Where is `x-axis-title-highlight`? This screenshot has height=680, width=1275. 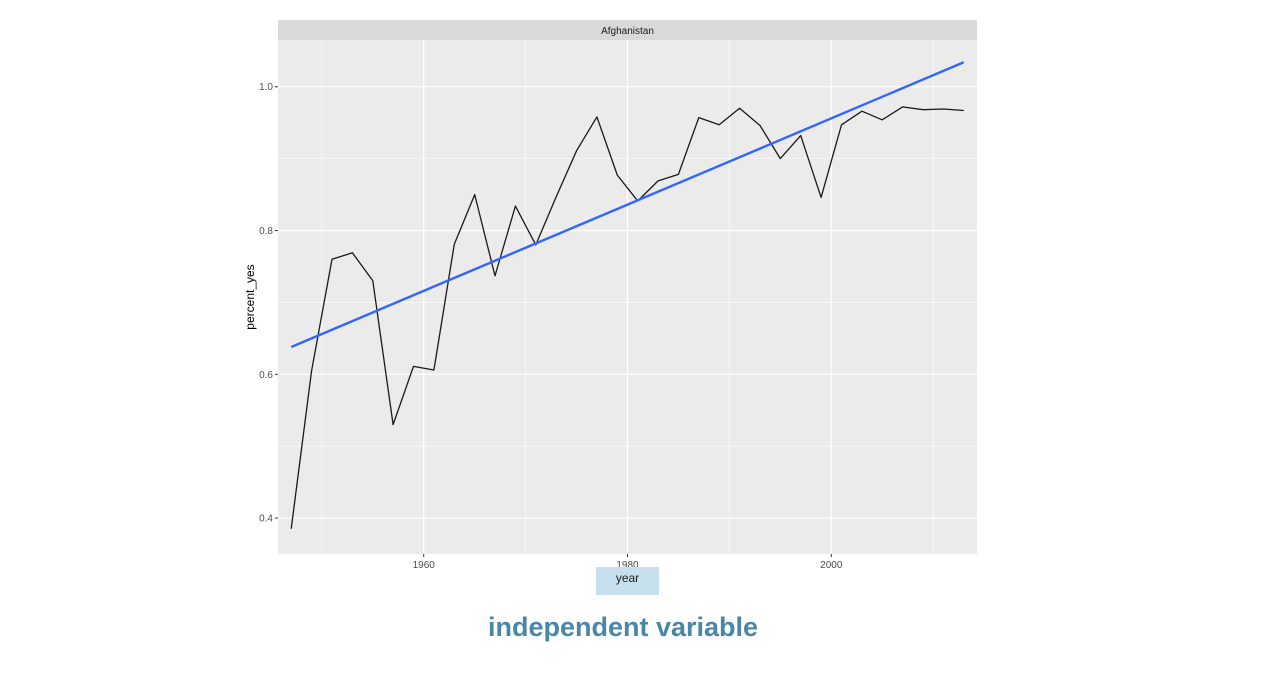 x-axis-title-highlight is located at coordinates (627, 581).